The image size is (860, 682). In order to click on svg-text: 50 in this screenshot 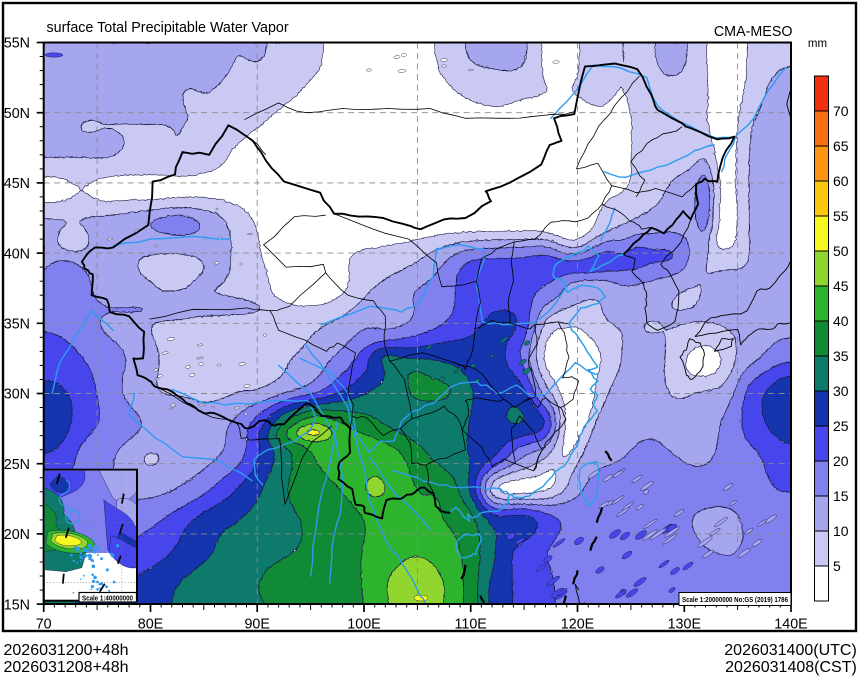, I will do `click(841, 251)`.